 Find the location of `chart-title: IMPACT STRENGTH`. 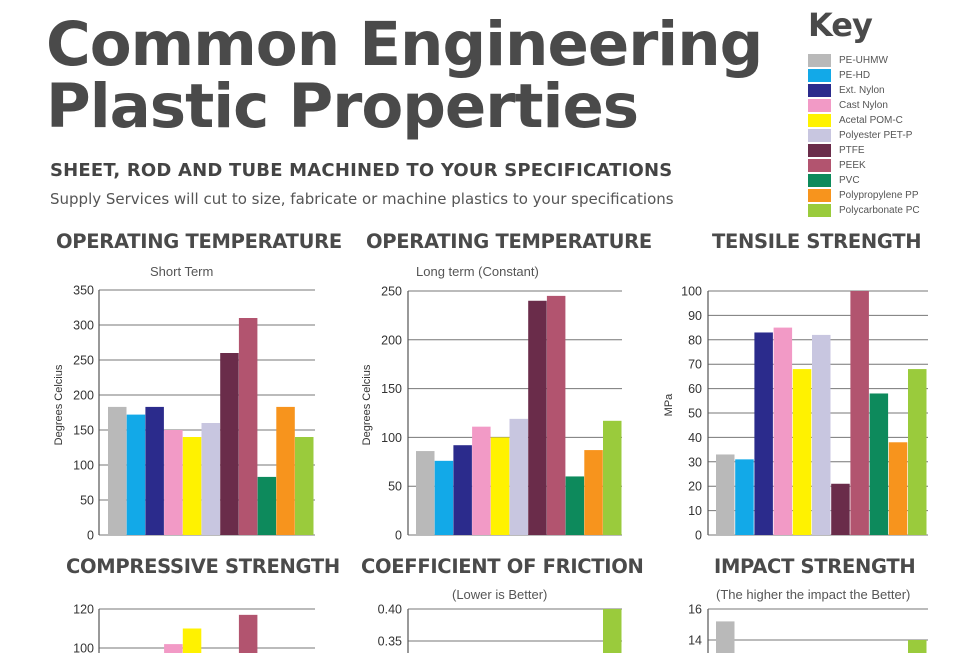

chart-title: IMPACT STRENGTH is located at coordinates (815, 566).